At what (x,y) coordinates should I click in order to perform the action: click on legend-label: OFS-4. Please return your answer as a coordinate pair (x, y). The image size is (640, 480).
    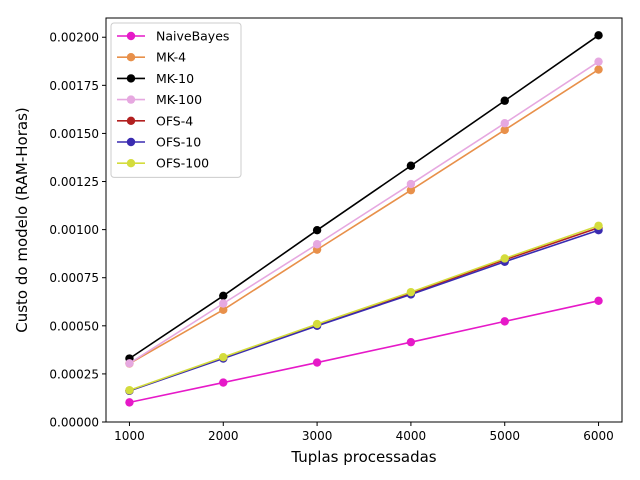
    Looking at the image, I should click on (174, 120).